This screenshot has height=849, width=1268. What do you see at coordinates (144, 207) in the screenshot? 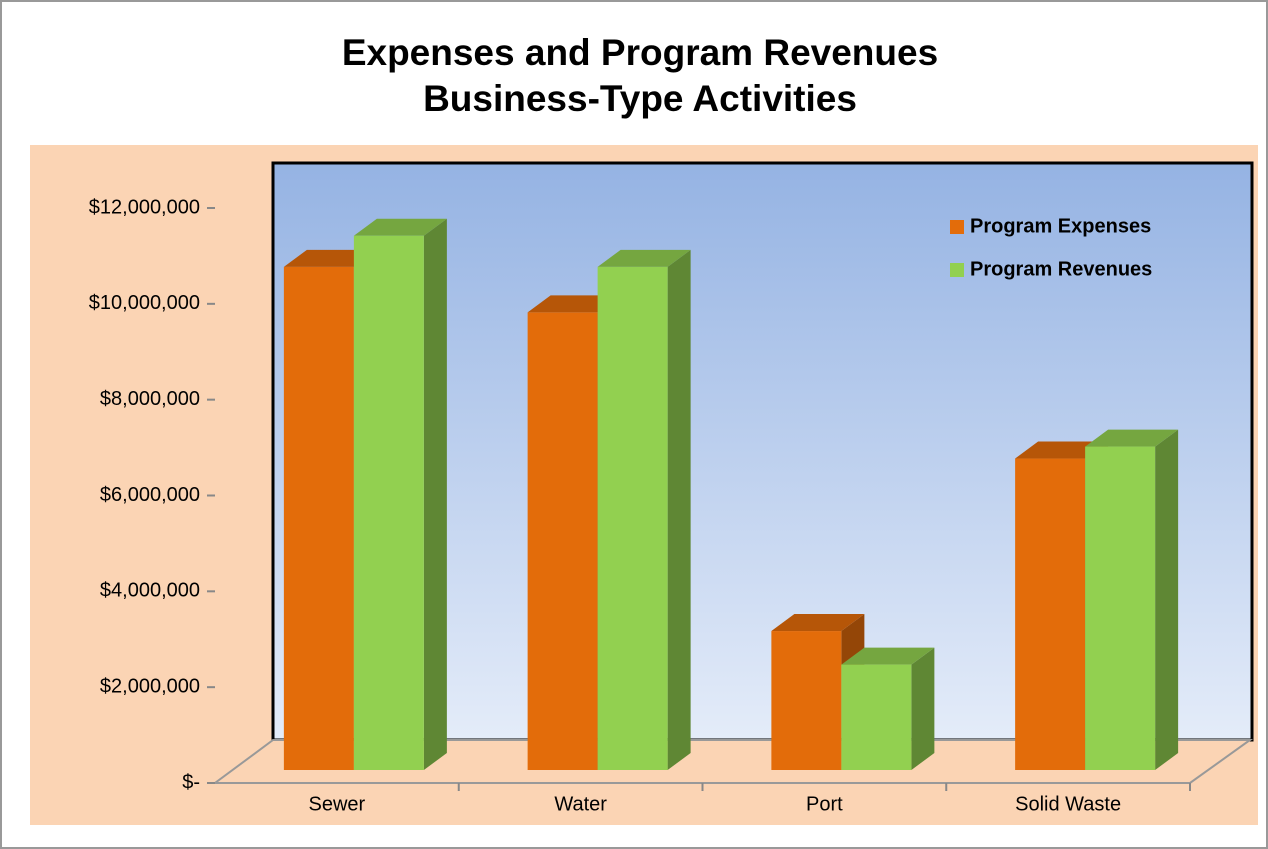
I see `y-tick-label: $12,000,000` at bounding box center [144, 207].